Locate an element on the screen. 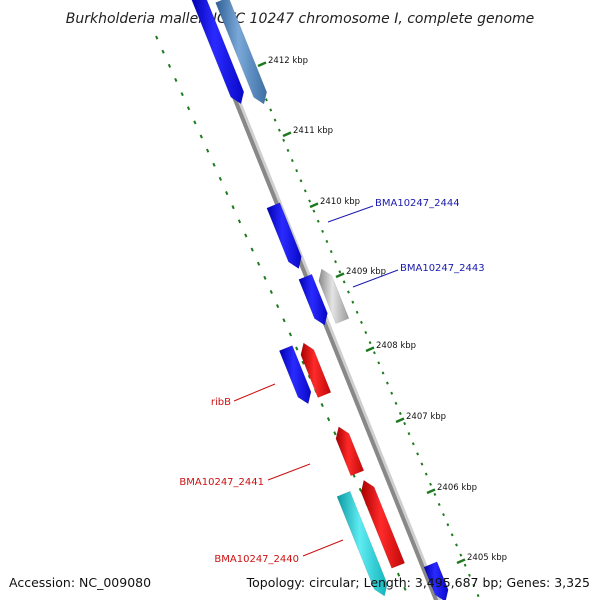 The width and height of the screenshot is (600, 600). kbp-label: 2408 kbp is located at coordinates (396, 346).